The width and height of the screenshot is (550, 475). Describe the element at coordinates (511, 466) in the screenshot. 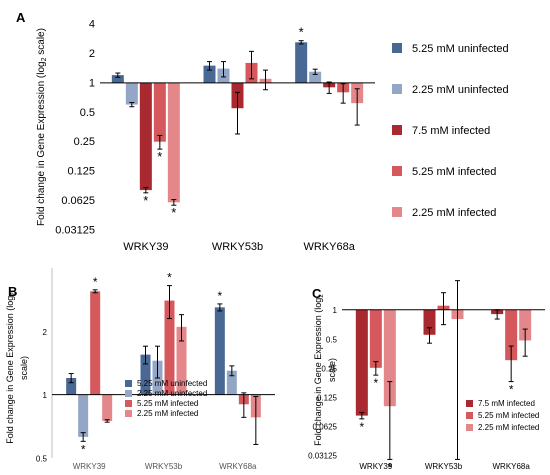

I see `panel-c-category-label: WRKY68a` at that location.